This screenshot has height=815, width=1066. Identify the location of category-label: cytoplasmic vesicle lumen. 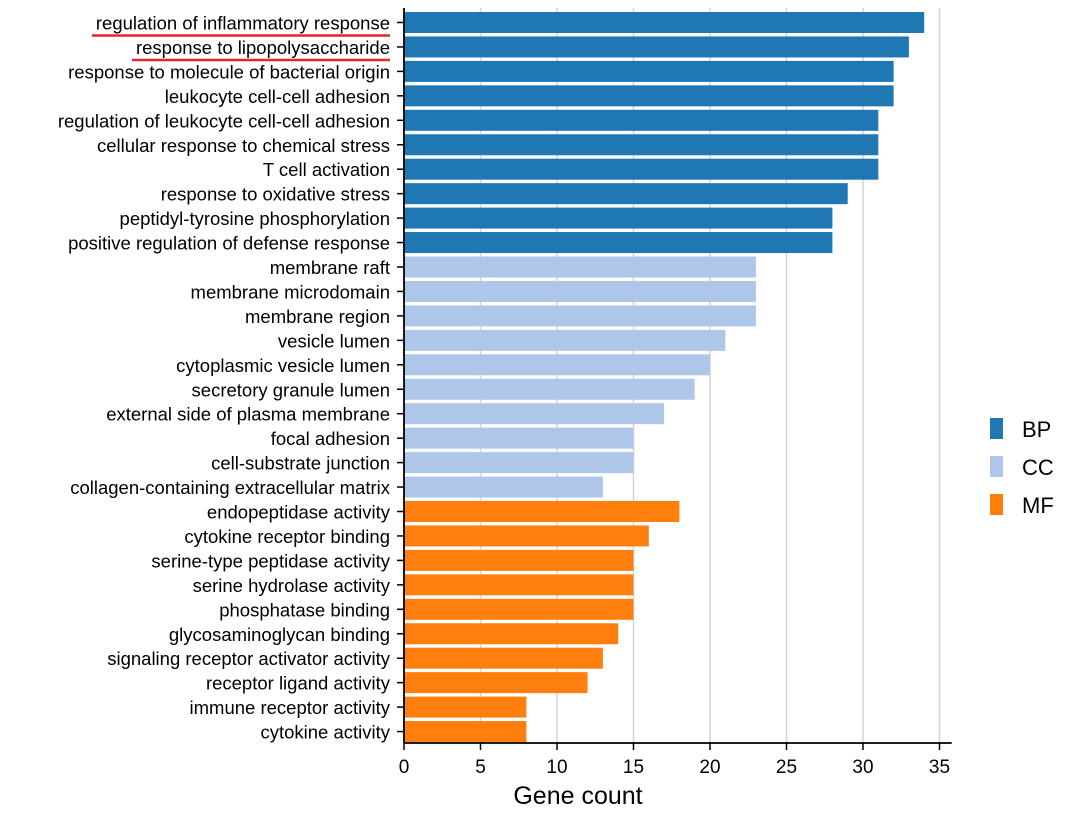
(283, 365).